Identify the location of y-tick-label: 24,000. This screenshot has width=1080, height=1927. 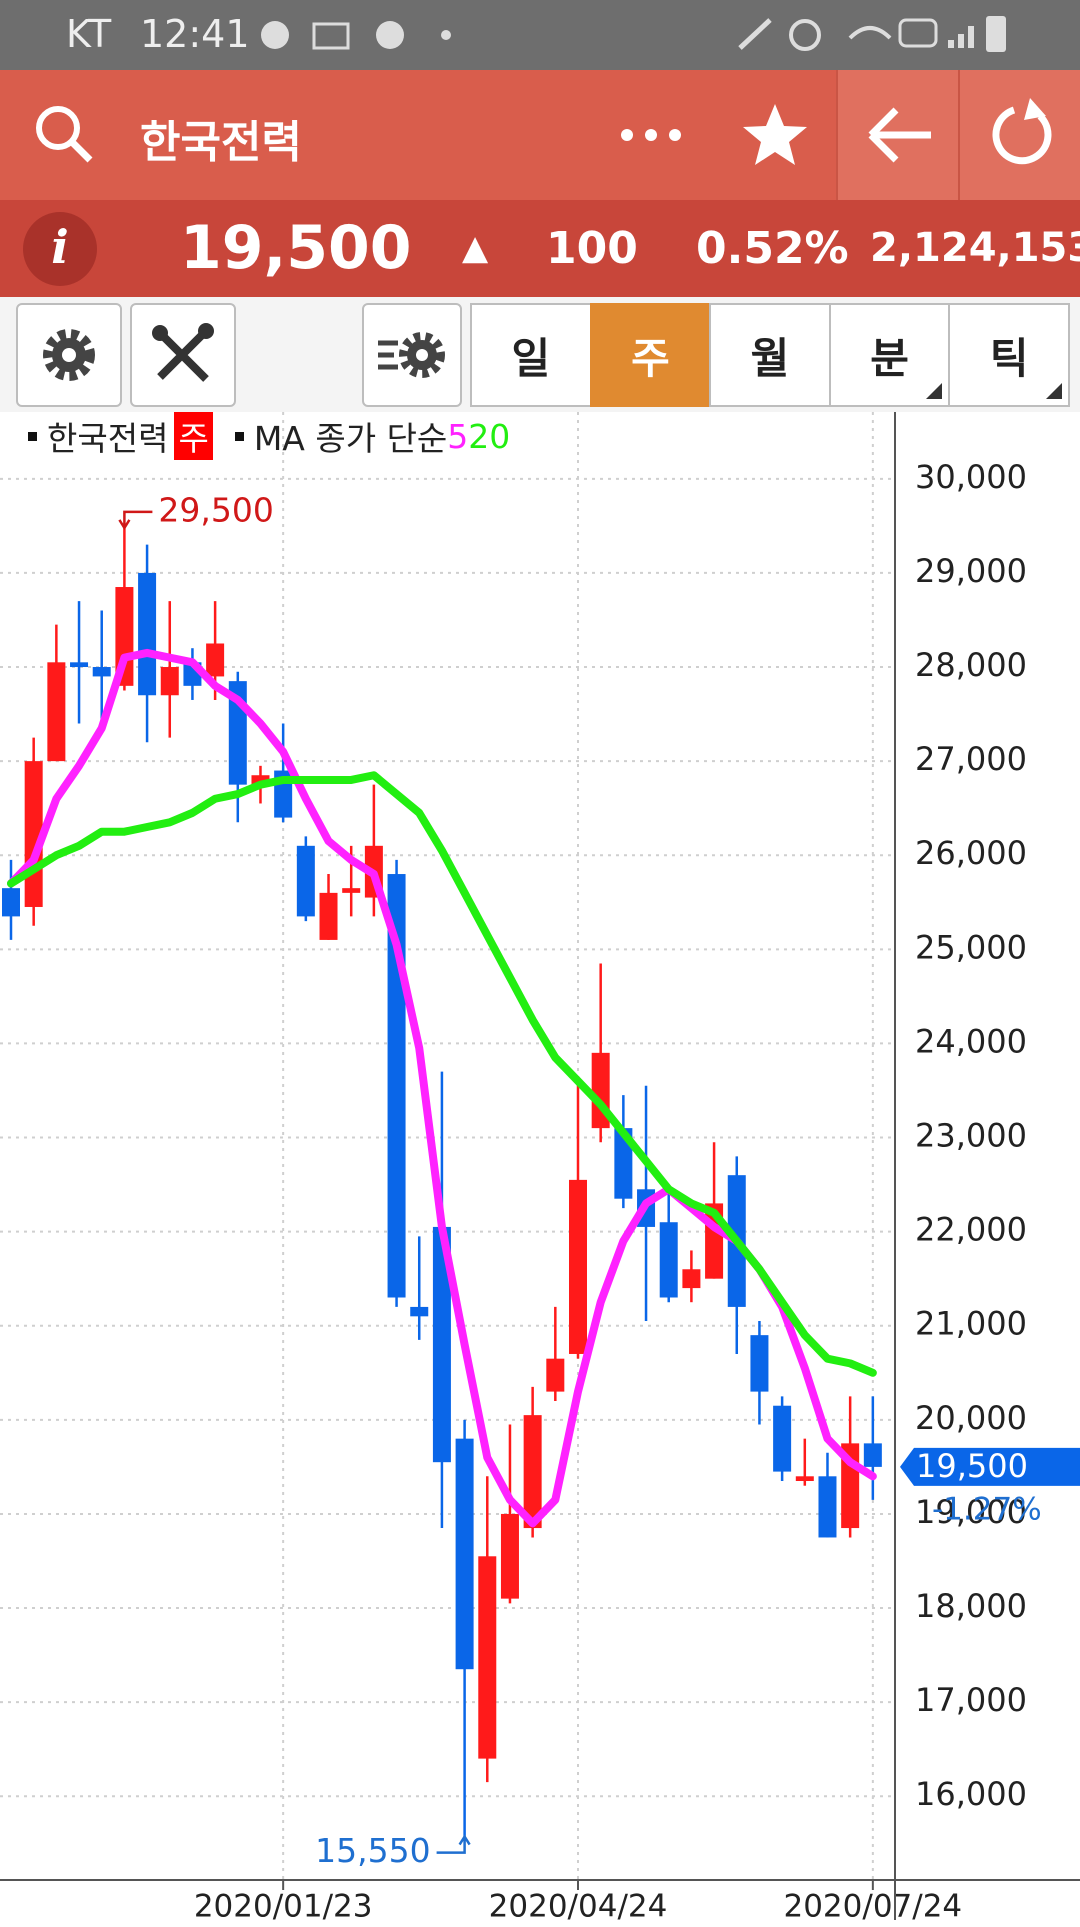
(971, 1041).